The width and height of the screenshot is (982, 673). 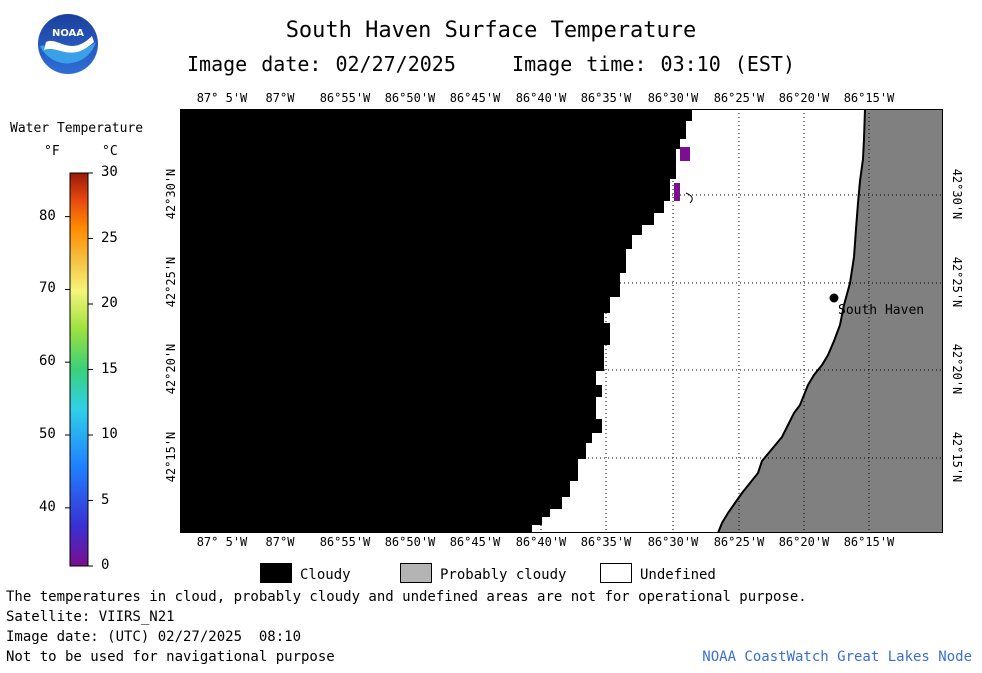 I want to click on longitude-label-top: 86°40'W, so click(x=541, y=98).